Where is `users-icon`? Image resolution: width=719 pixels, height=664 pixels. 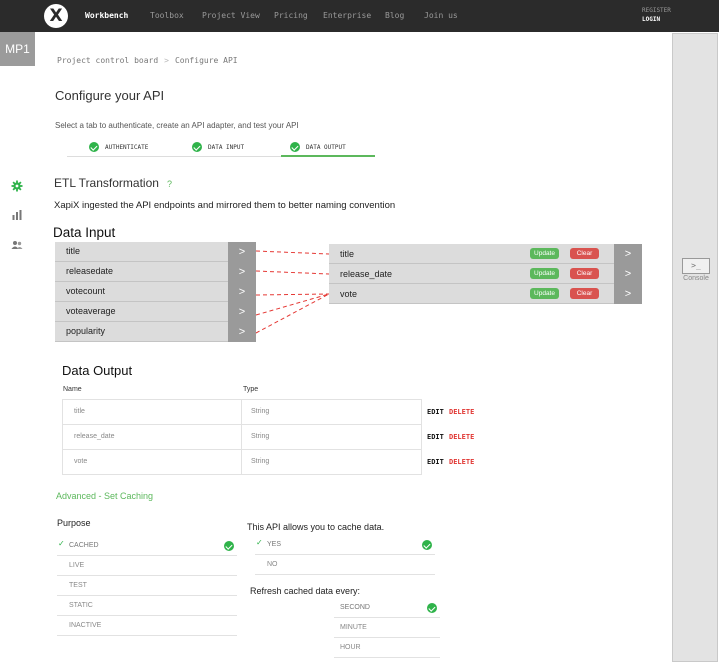
users-icon is located at coordinates (17, 245).